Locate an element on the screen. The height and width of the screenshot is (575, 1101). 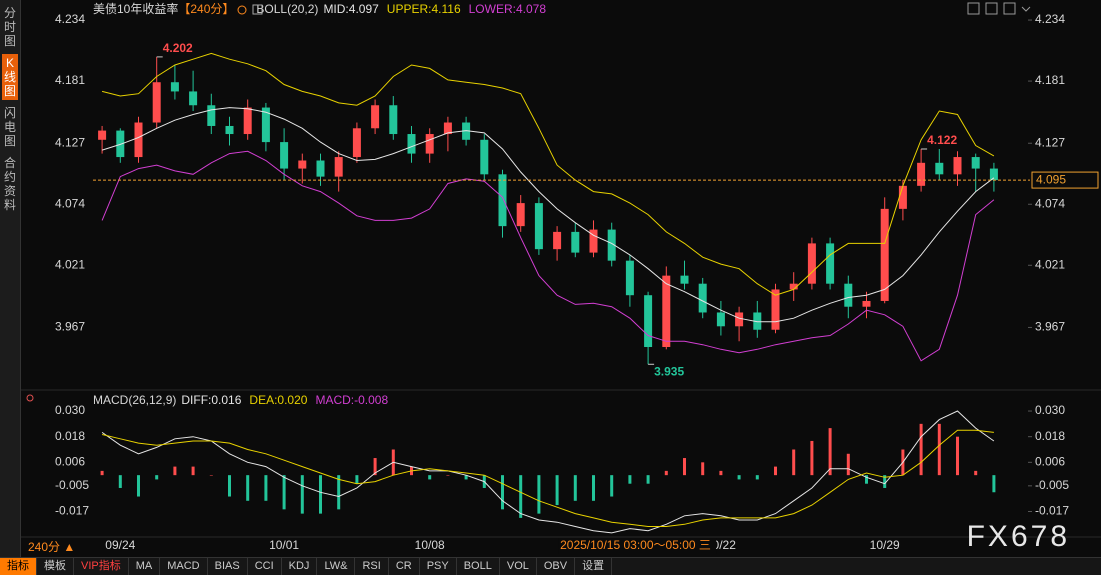
period-selector: 240分 ▲ is located at coordinates (51, 547).